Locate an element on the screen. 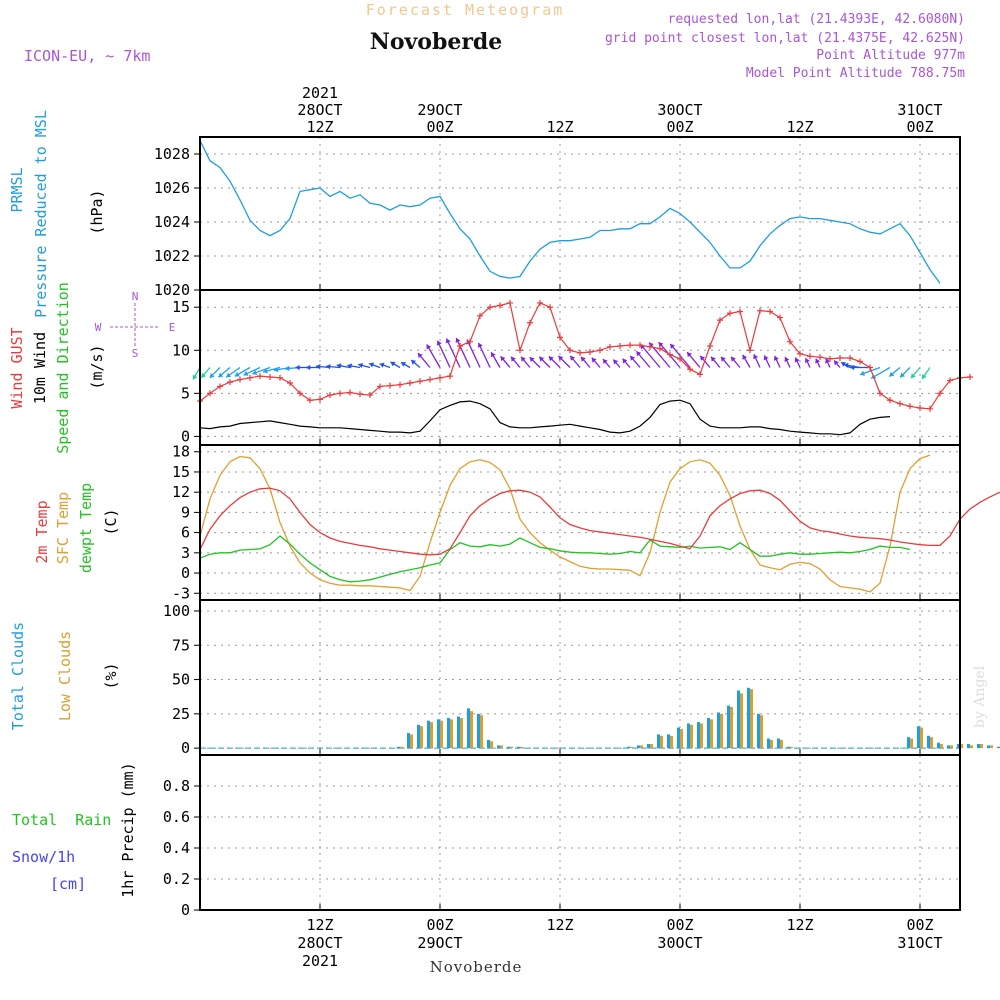 The image size is (1000, 1000). bottom-time-label: 00Z is located at coordinates (919, 925).